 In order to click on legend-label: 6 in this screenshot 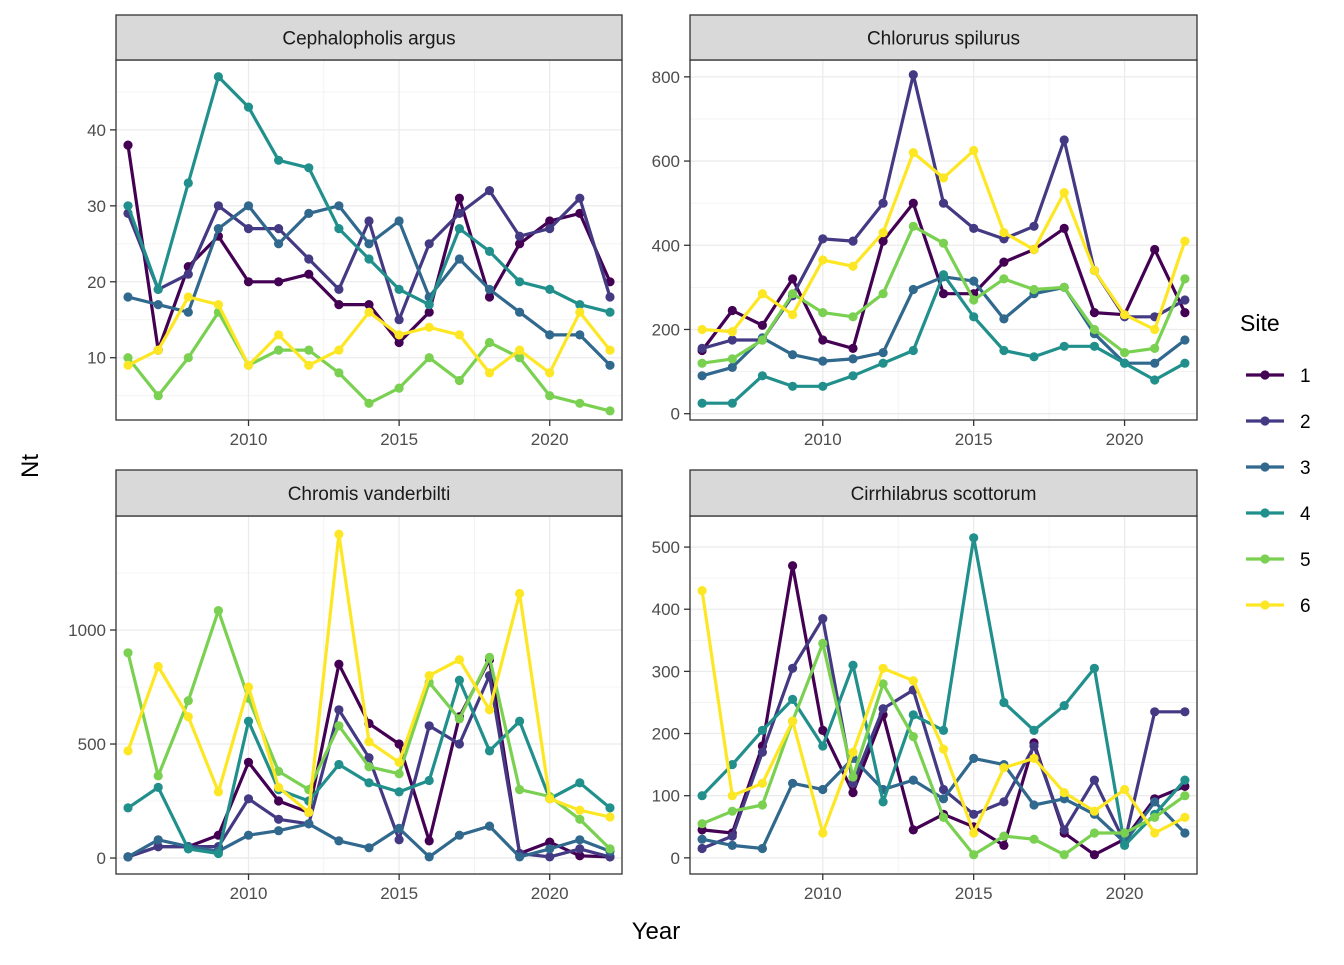, I will do `click(1305, 606)`.